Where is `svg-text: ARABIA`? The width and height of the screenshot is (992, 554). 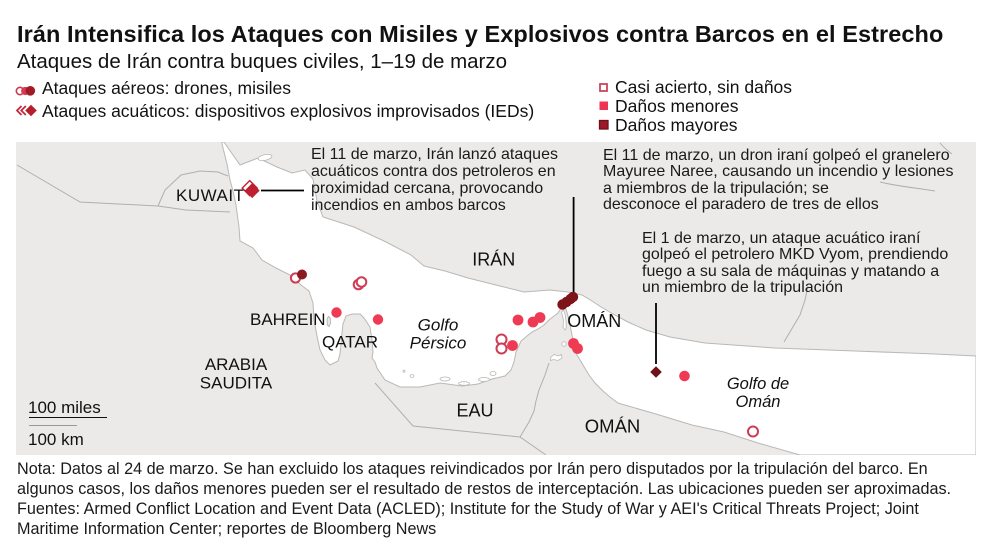
svg-text: ARABIA is located at coordinates (236, 364).